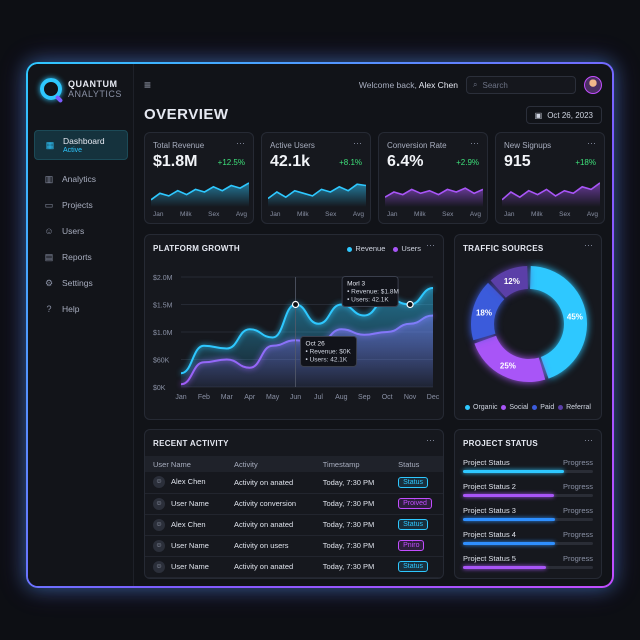 The image size is (640, 640). Describe the element at coordinates (77, 205) in the screenshot. I see `sidebar-item-label: Projects` at that location.